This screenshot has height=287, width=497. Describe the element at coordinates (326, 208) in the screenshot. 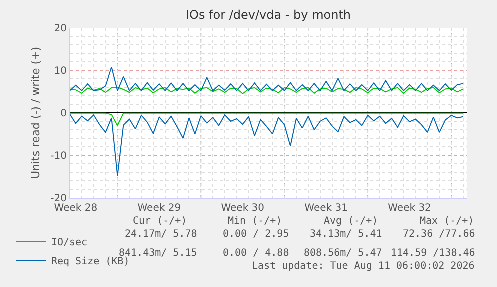

I see `x-tick-label: Week 31` at that location.